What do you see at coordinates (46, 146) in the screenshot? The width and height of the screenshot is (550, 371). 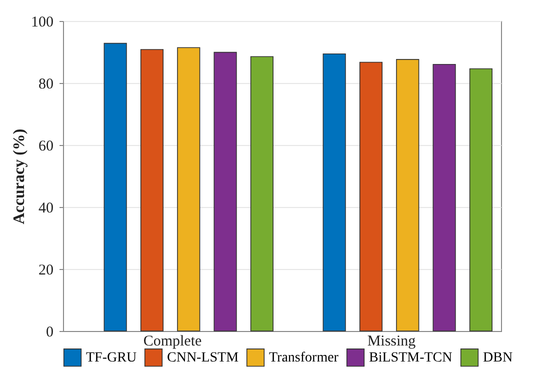 I see `y-tick-label: 60` at bounding box center [46, 146].